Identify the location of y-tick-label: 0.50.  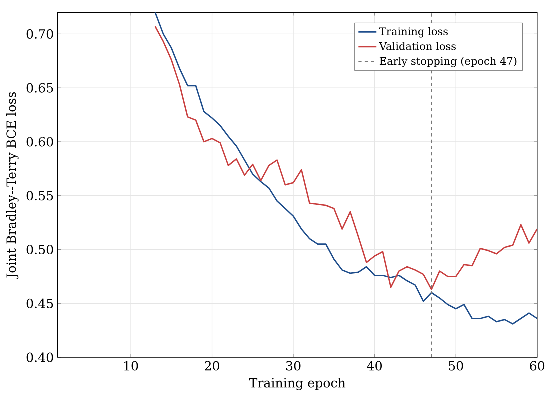
(40, 250).